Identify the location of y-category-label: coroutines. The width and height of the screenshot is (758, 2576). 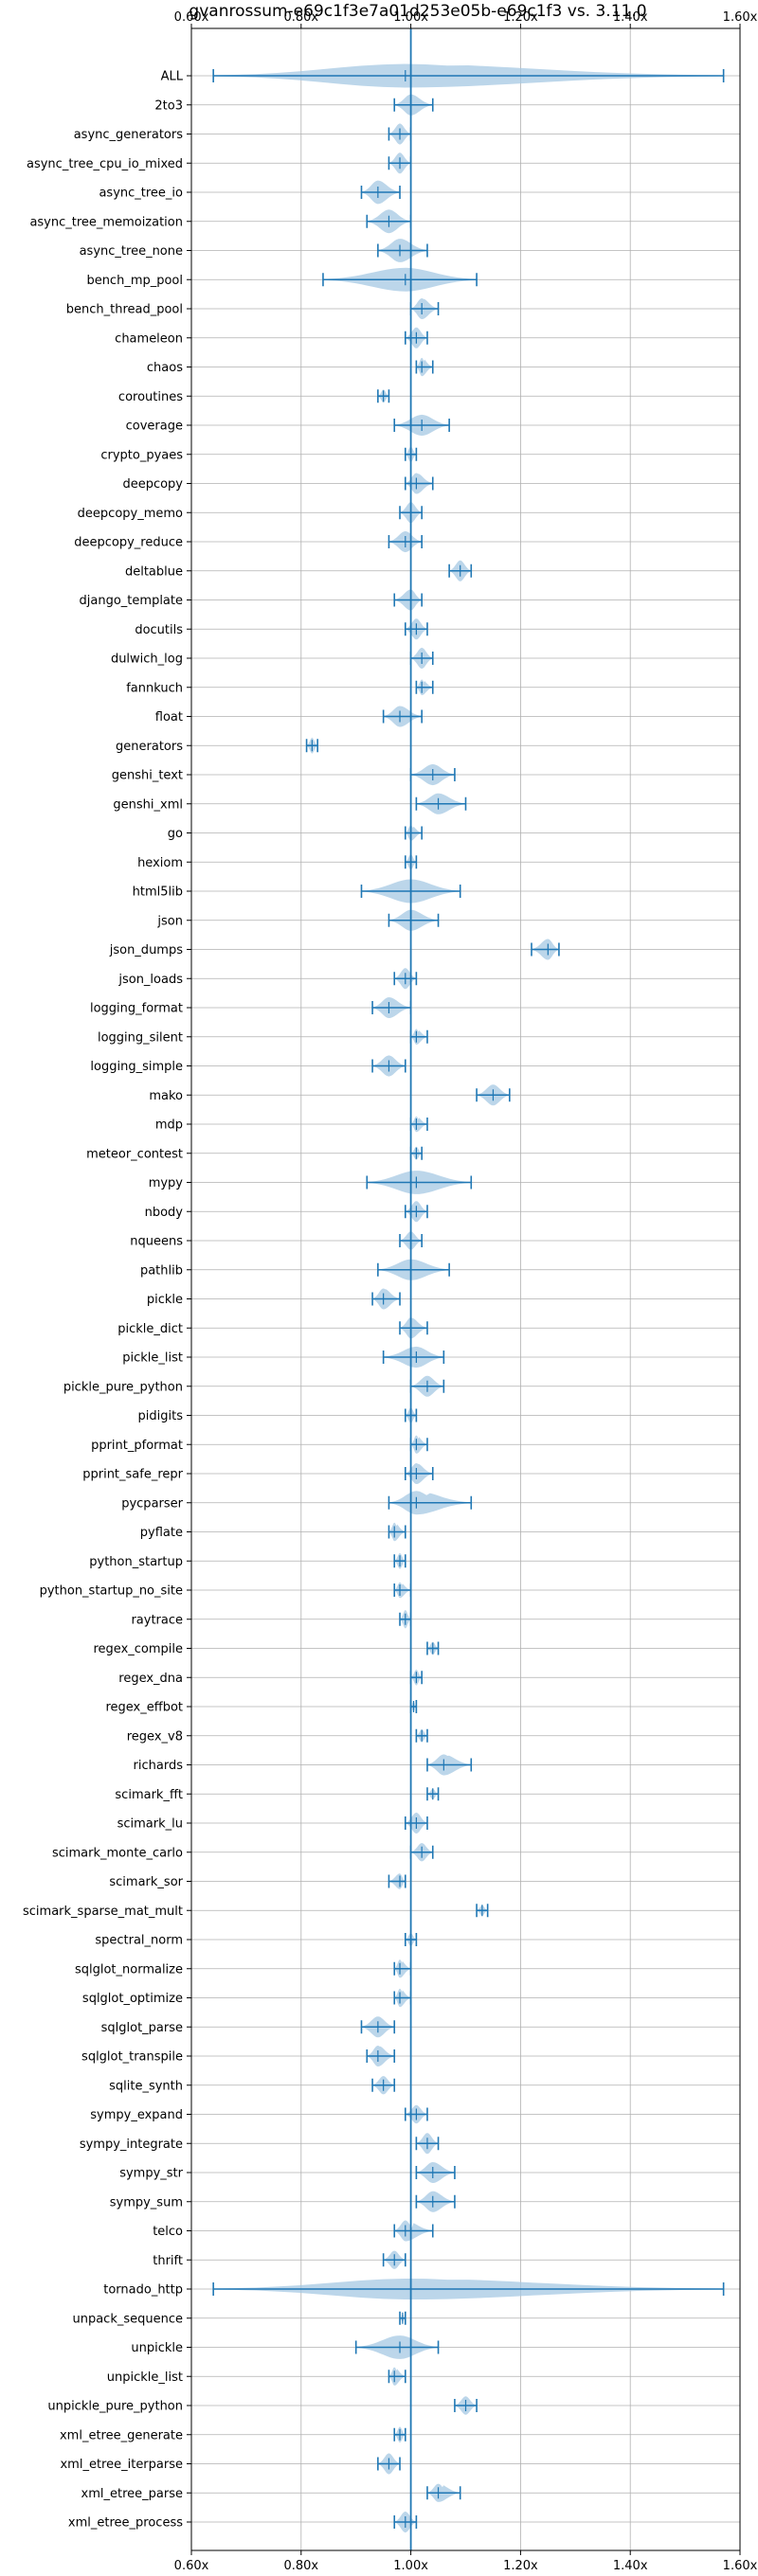
(150, 397).